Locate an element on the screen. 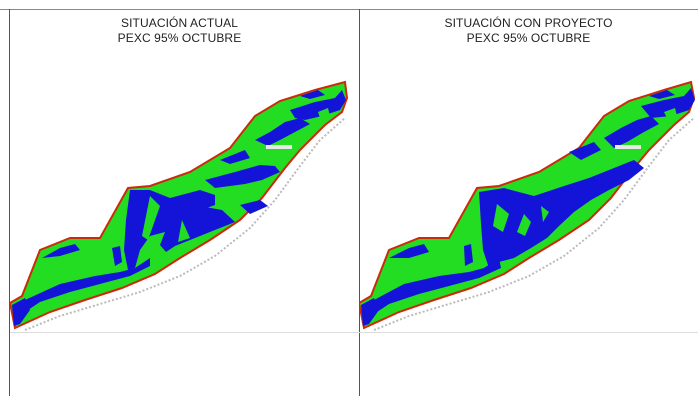 Image resolution: width=698 pixels, height=396 pixels. panel-title-line1: SITUACIÓN CON PROYECTO is located at coordinates (528, 23).